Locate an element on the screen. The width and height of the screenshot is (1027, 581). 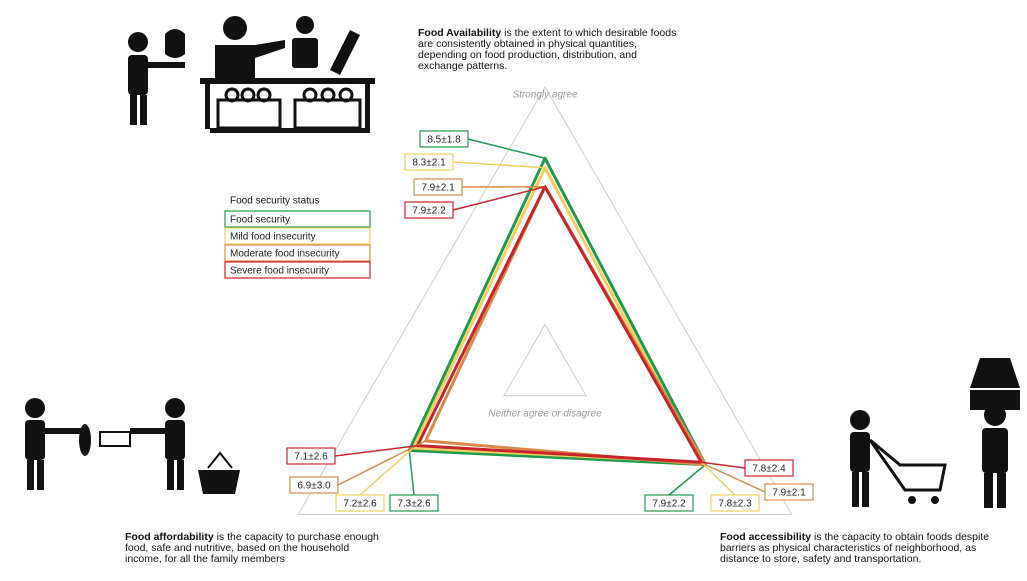
legend-entry: Severe food insecurity is located at coordinates (279, 271).